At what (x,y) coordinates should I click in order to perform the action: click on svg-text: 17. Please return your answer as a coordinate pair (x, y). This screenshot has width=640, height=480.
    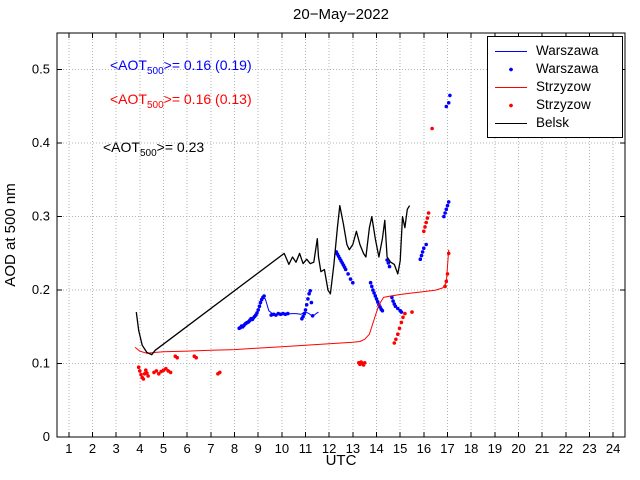
    Looking at the image, I should click on (447, 448).